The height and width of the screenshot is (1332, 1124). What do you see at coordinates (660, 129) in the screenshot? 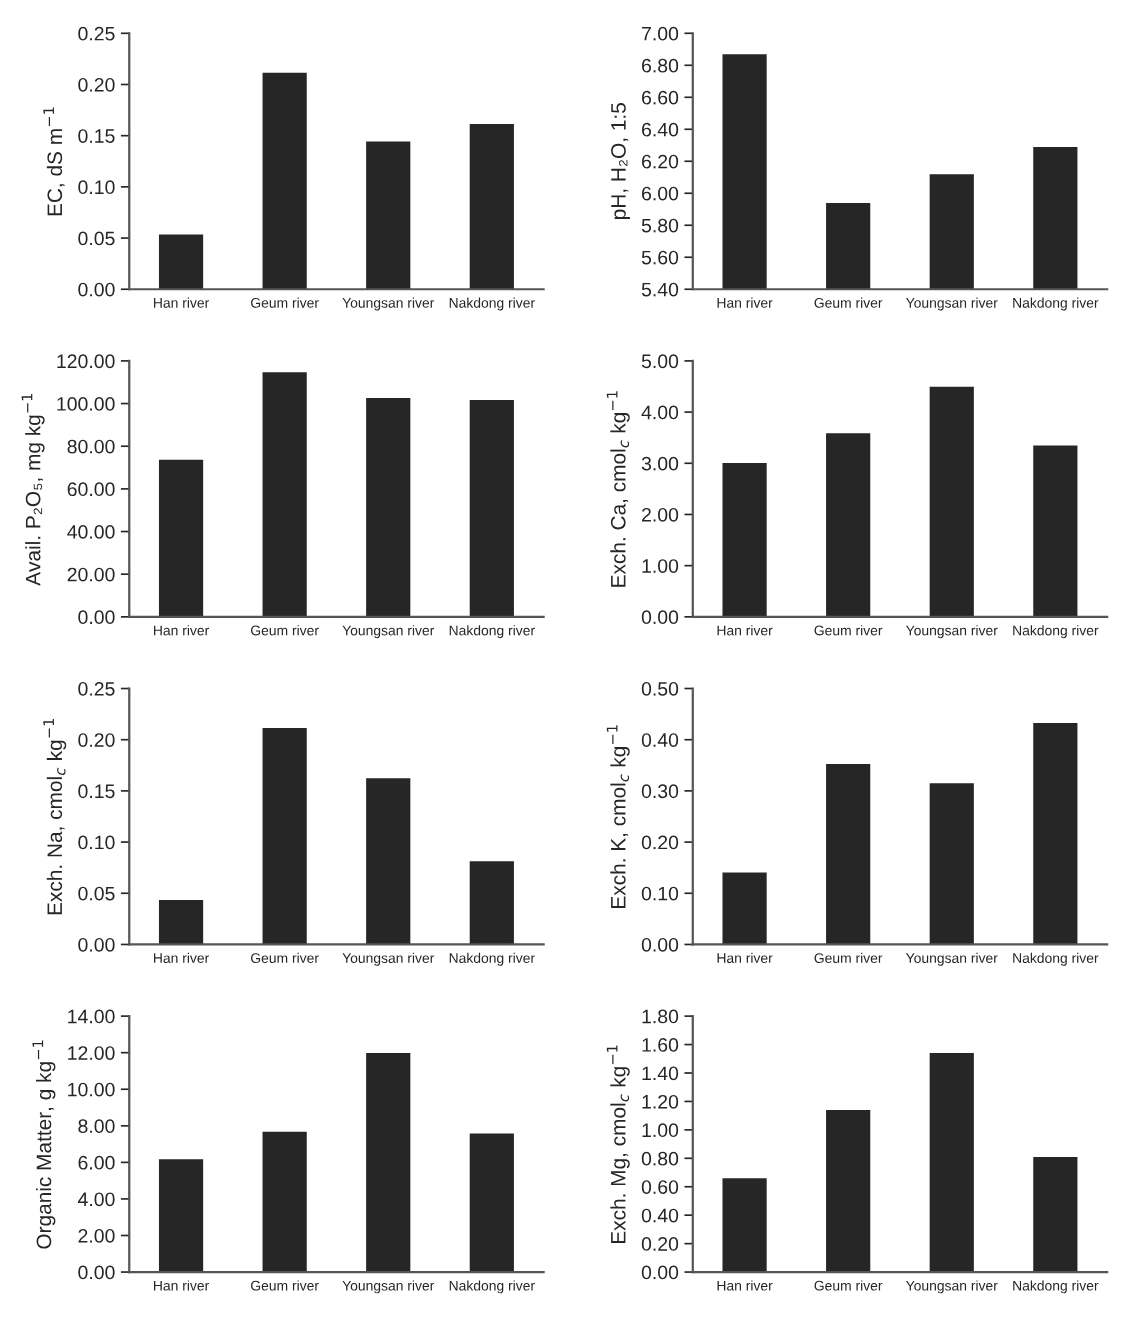
I see `y-tick-label: 6.40` at bounding box center [660, 129].